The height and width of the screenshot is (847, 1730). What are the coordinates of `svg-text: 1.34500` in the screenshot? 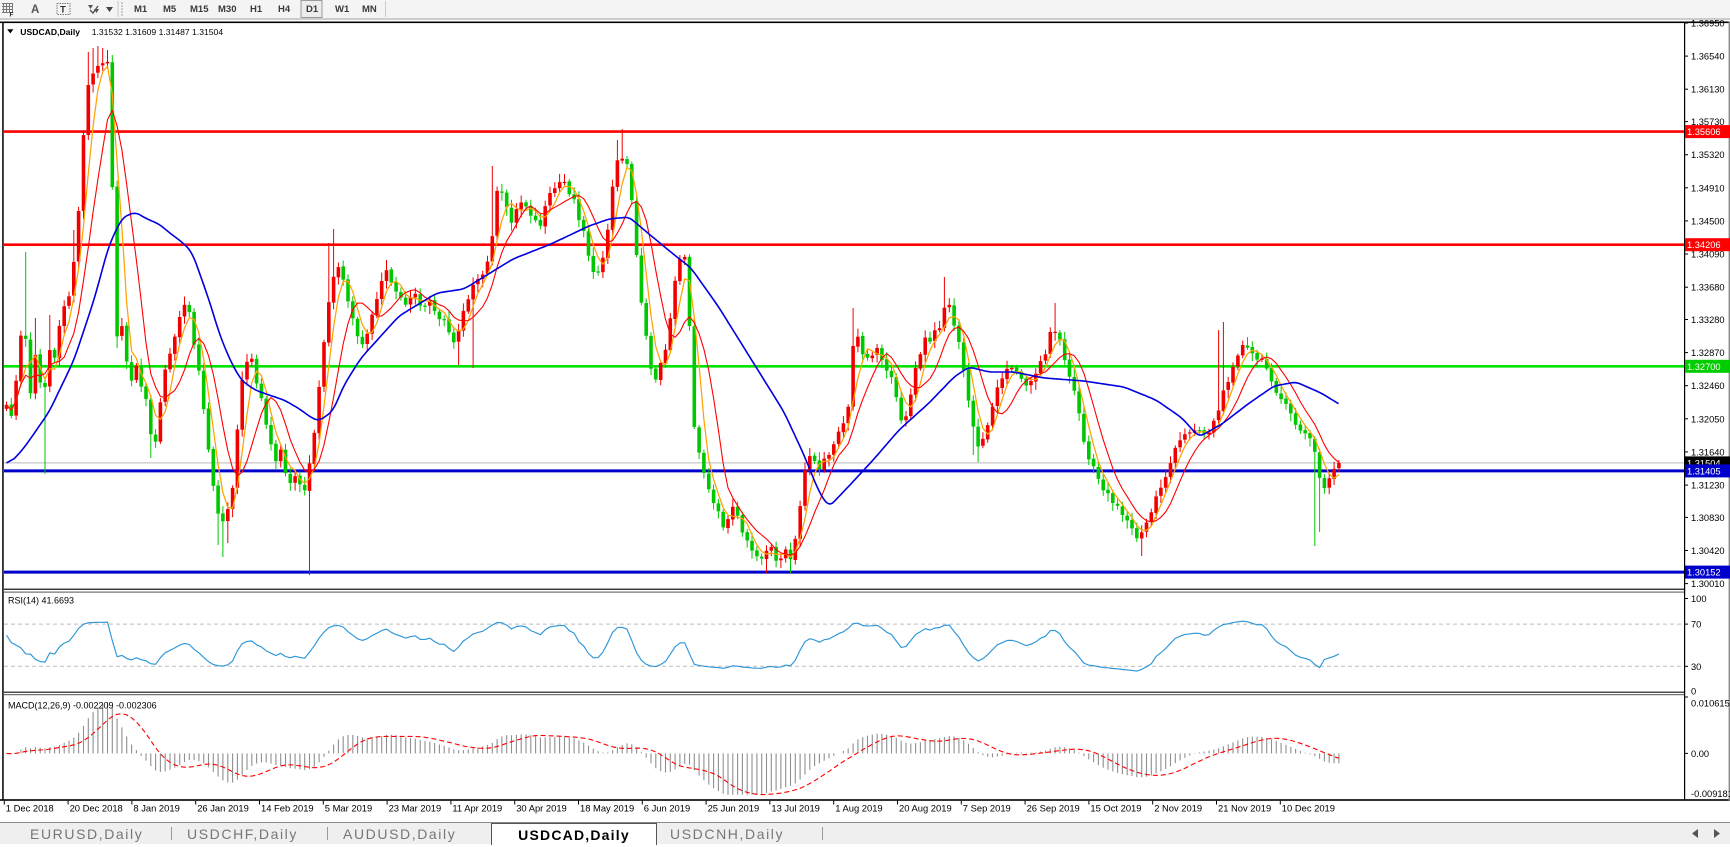 It's located at (1708, 221).